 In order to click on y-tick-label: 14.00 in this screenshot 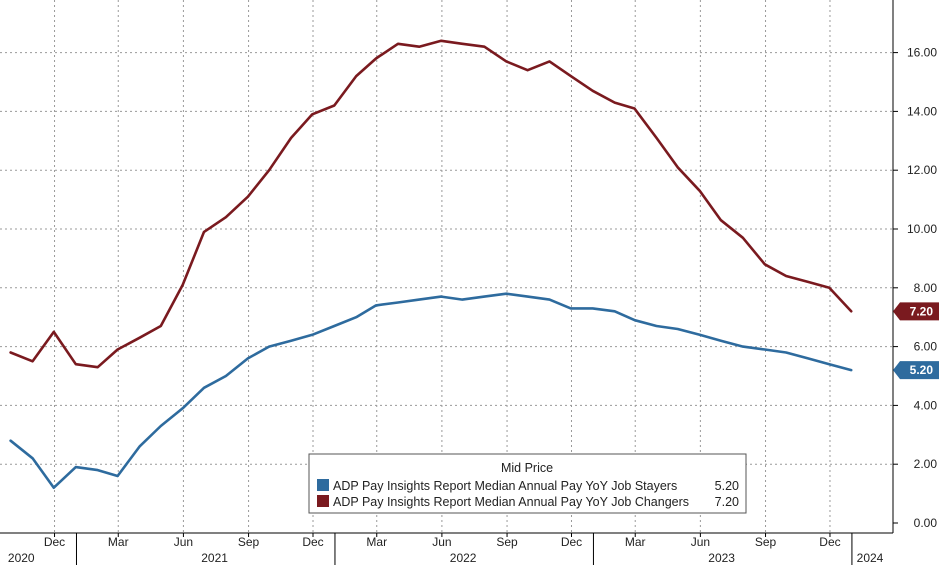, I will do `click(922, 111)`.